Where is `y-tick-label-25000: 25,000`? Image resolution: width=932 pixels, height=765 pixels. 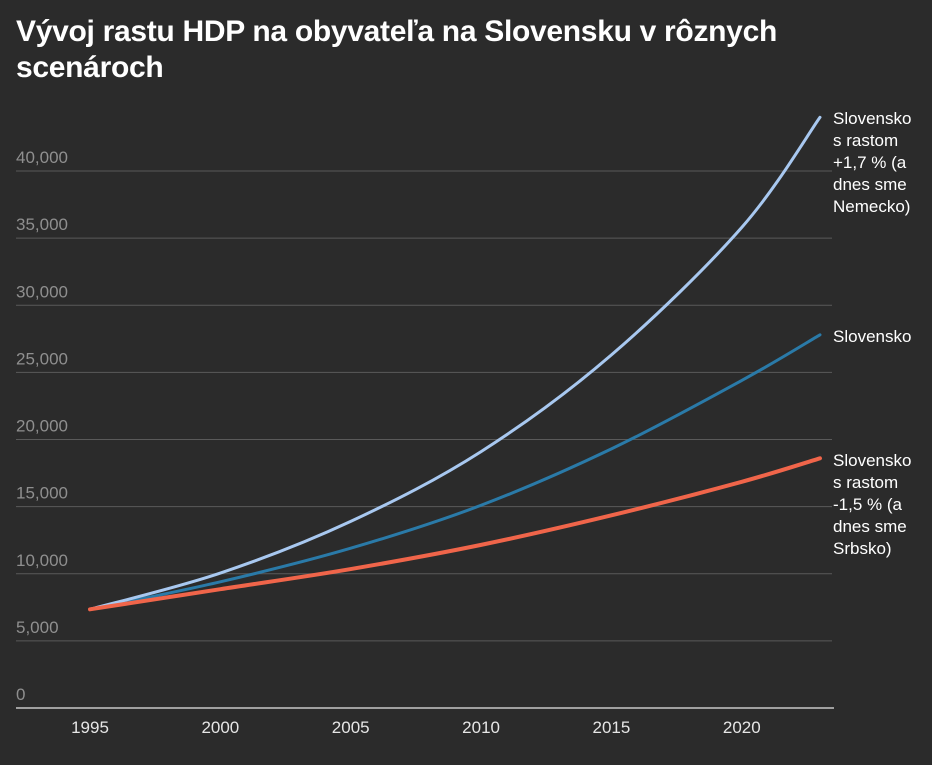 y-tick-label-25000: 25,000 is located at coordinates (42, 358).